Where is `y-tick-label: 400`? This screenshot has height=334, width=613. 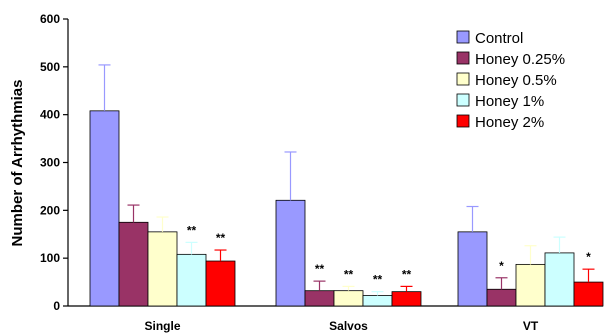
y-tick-label: 400 is located at coordinates (50, 115).